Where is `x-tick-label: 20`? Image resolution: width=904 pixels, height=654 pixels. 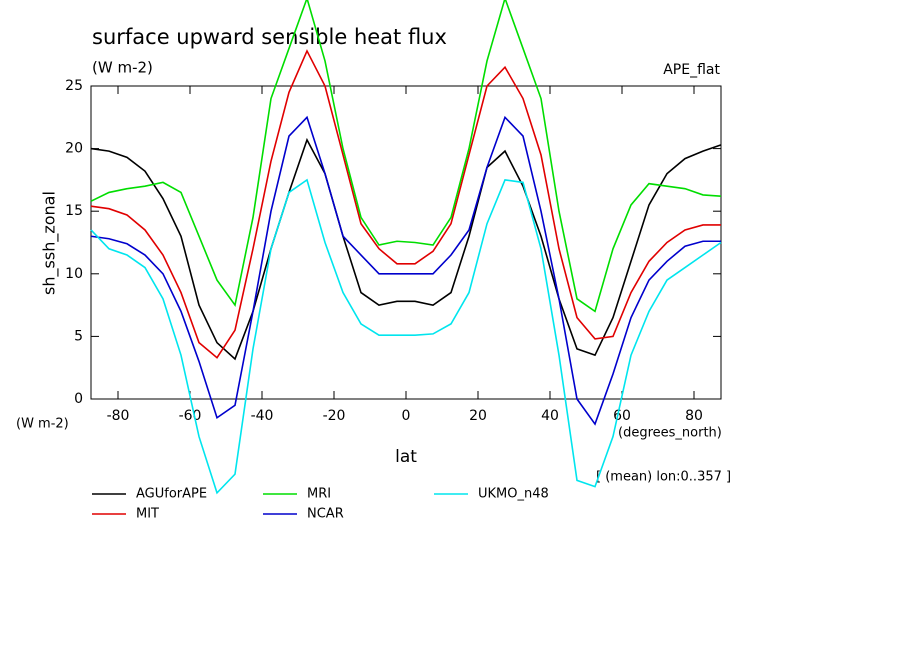 x-tick-label: 20 is located at coordinates (478, 416).